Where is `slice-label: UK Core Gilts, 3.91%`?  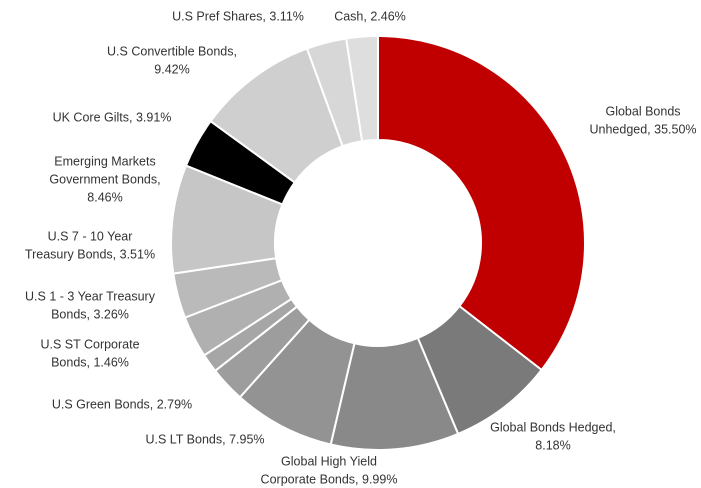 slice-label: UK Core Gilts, 3.91% is located at coordinates (112, 117).